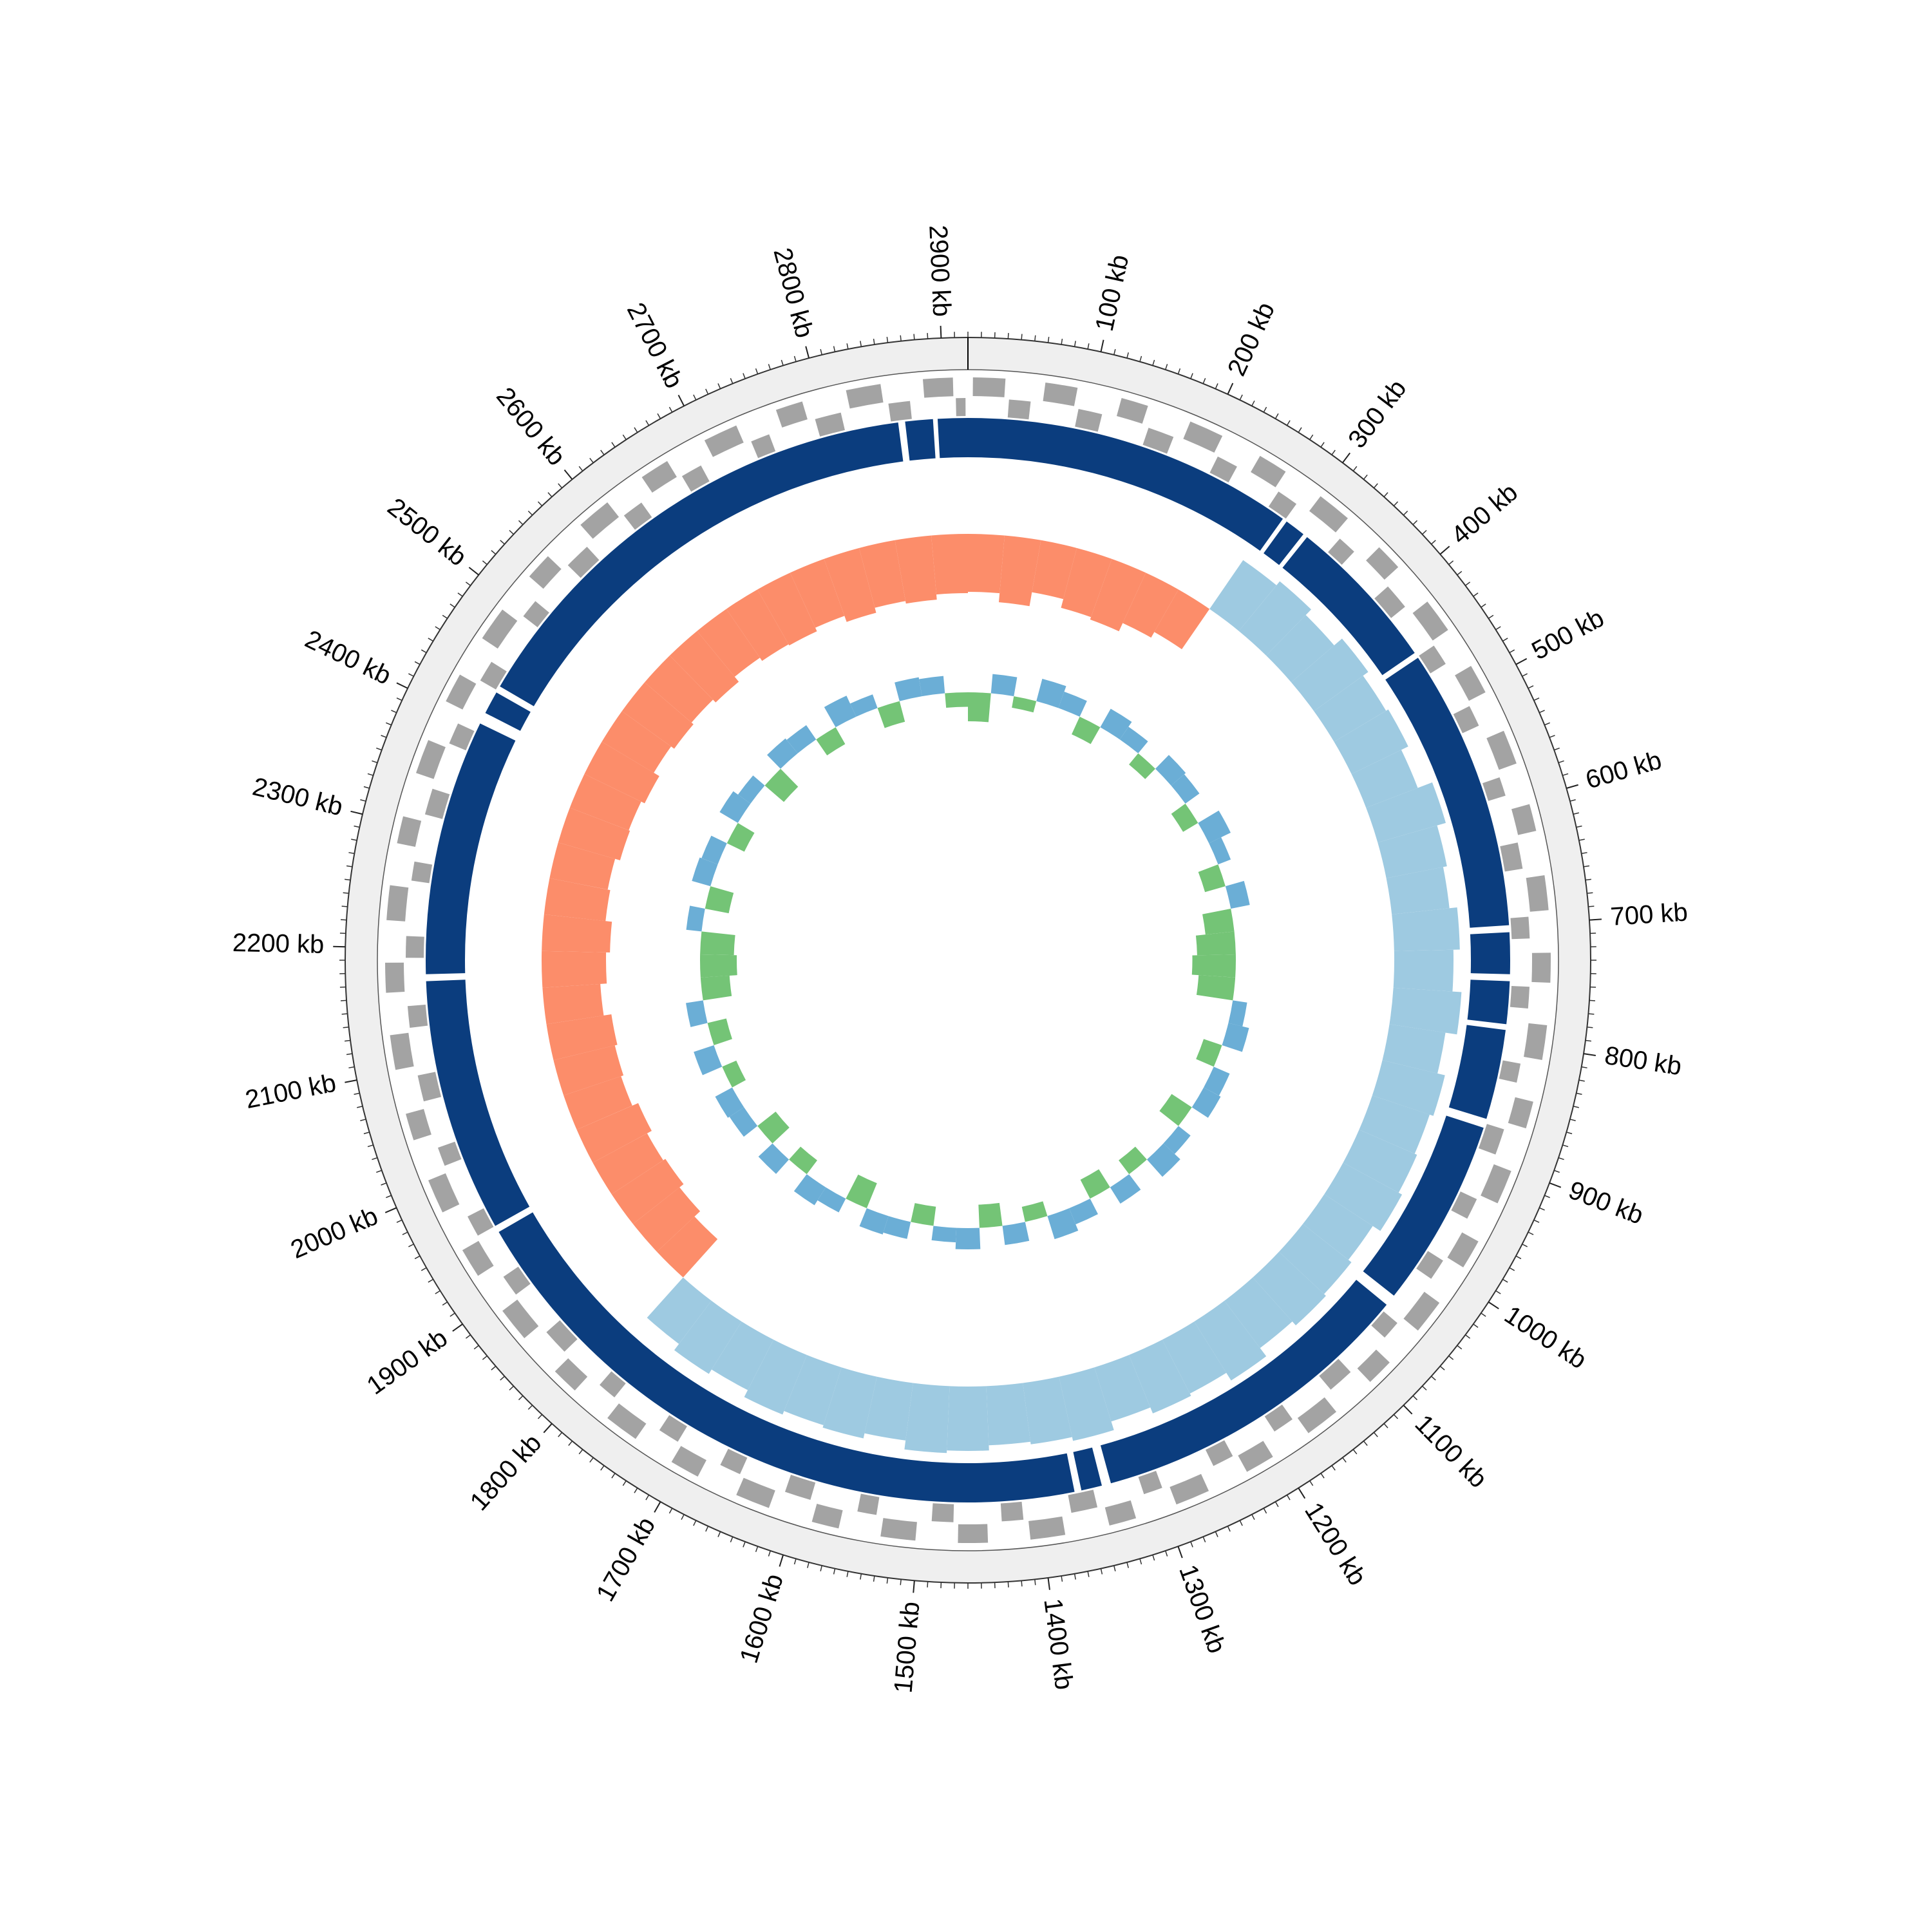 The width and height of the screenshot is (1932, 1932). Describe the element at coordinates (334, 1233) in the screenshot. I see `tick-label: 2000 kb` at that location.